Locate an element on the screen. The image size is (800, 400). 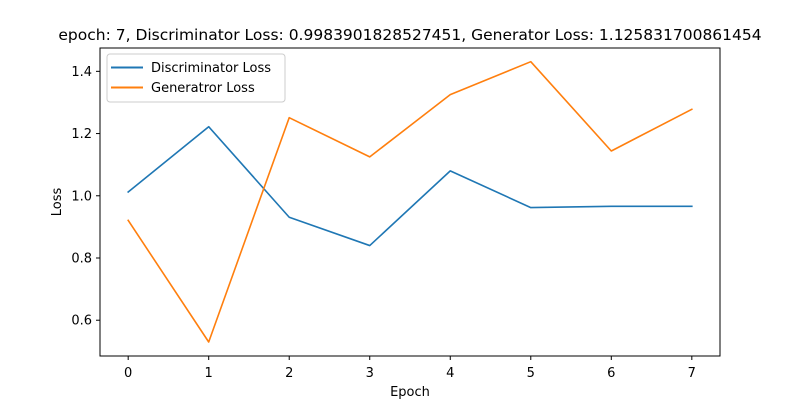
legend-label-discriminator: Discriminator Loss is located at coordinates (211, 68).